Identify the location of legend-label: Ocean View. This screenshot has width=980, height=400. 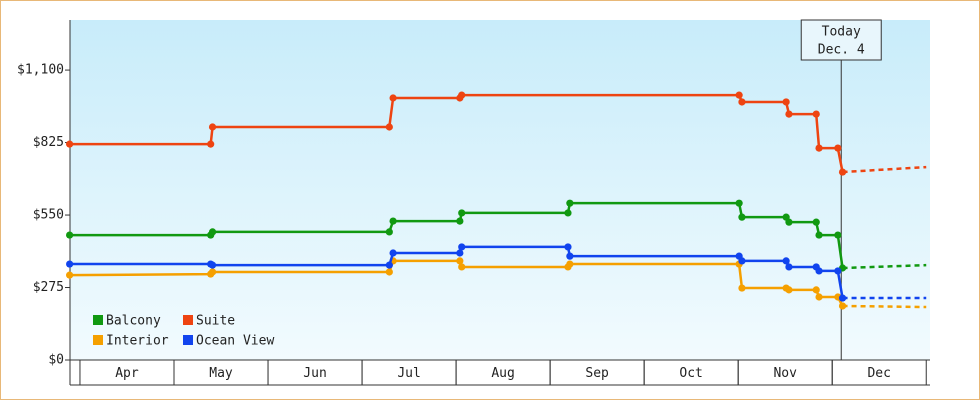
(235, 341).